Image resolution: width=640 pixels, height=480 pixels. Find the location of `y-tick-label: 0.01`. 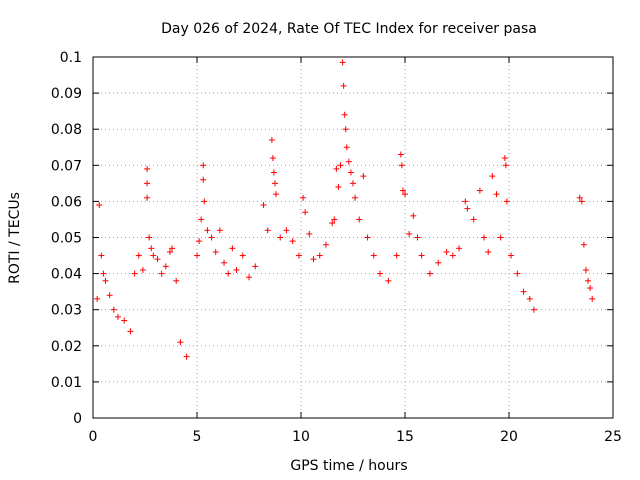

y-tick-label: 0.01 is located at coordinates (66, 383).